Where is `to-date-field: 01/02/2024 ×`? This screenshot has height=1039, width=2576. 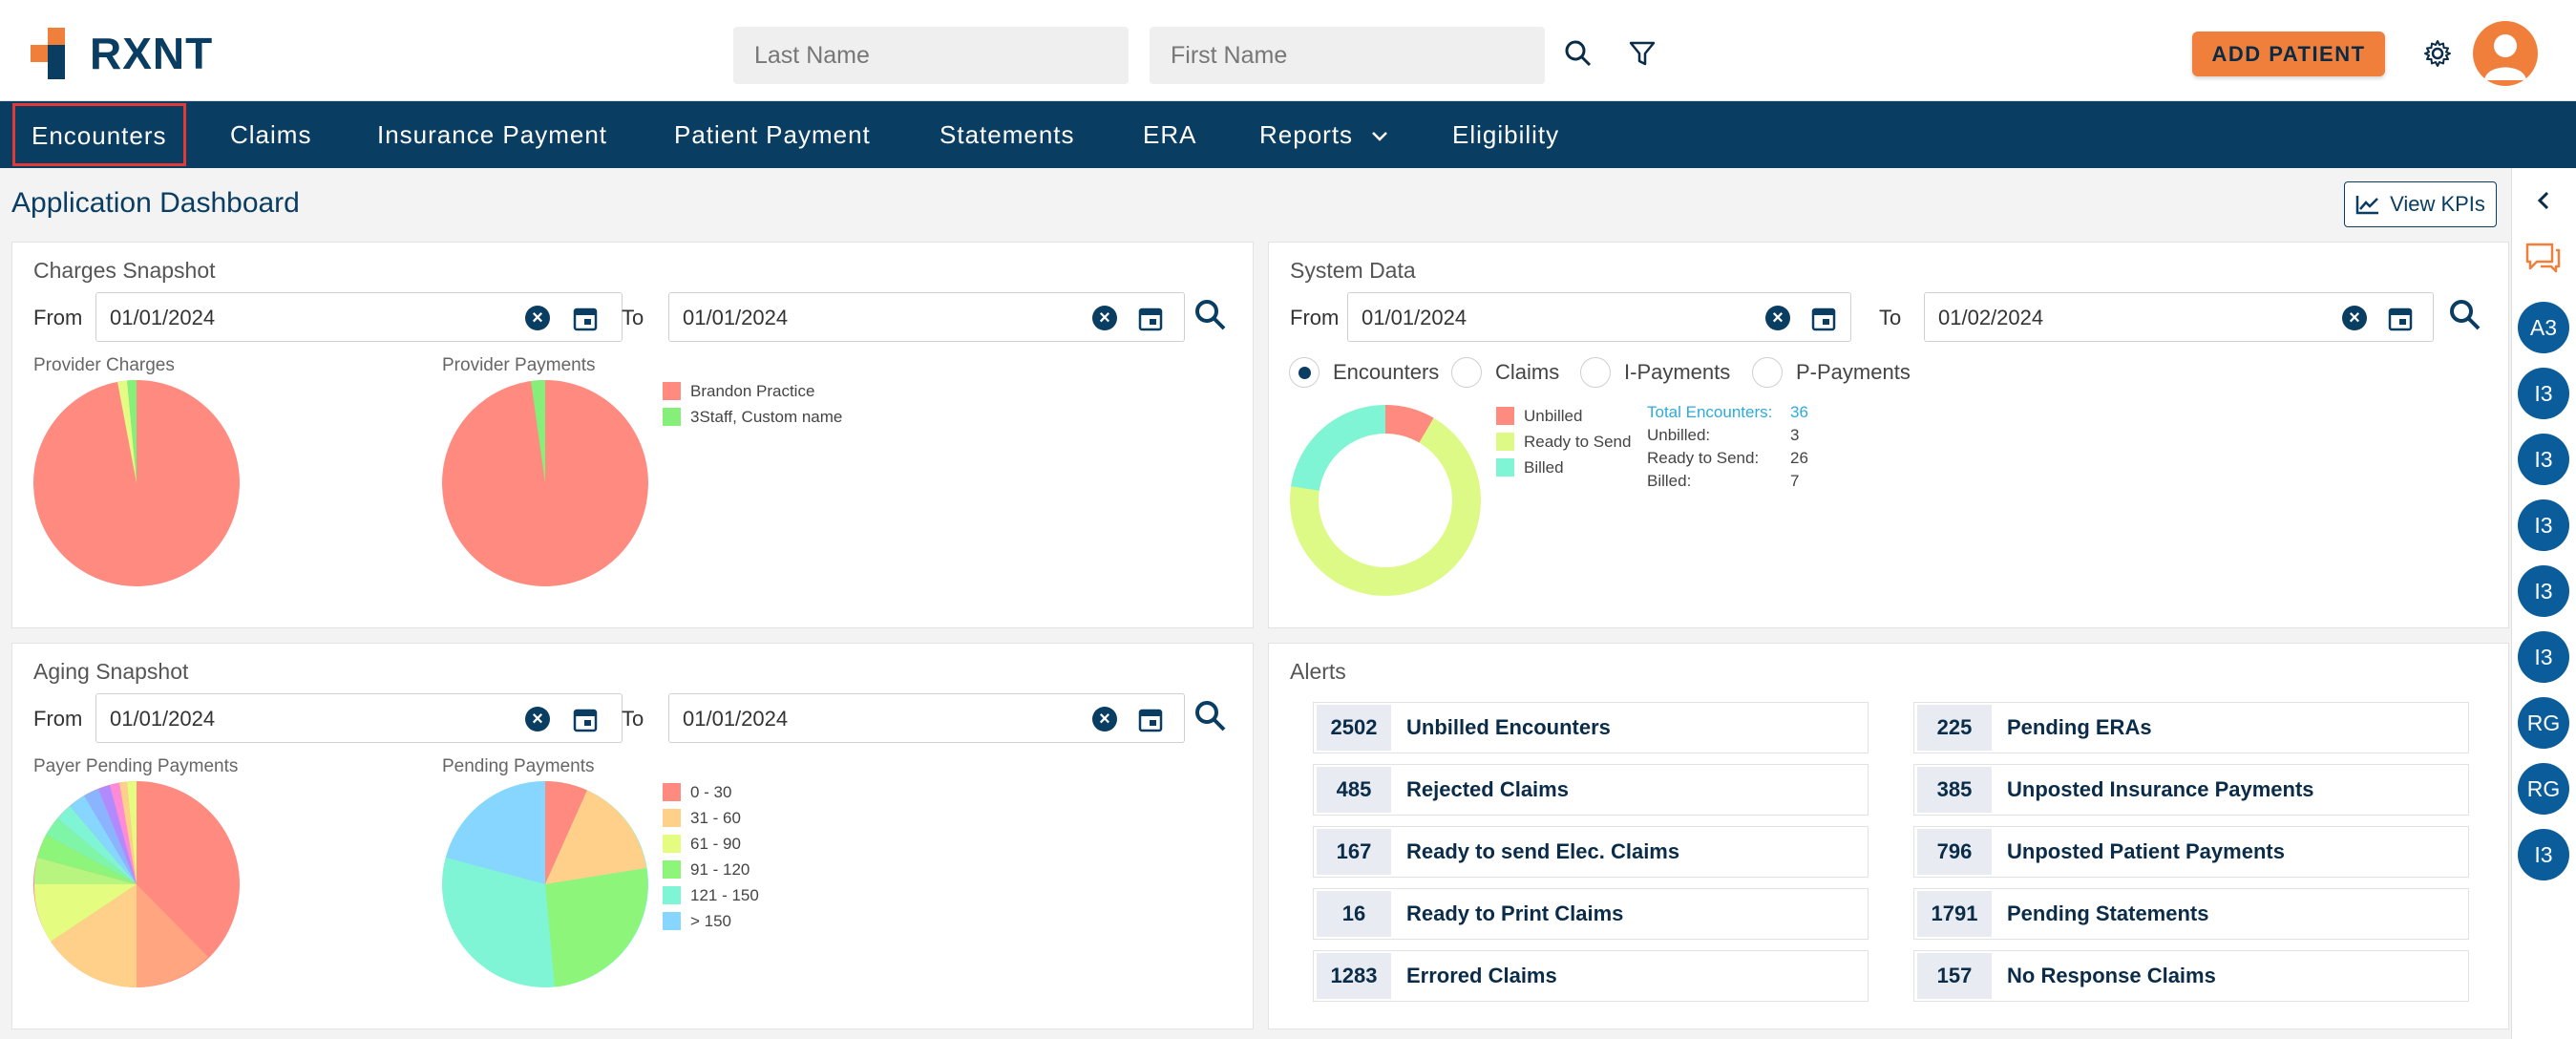
to-date-field: 01/02/2024 × is located at coordinates (2179, 317).